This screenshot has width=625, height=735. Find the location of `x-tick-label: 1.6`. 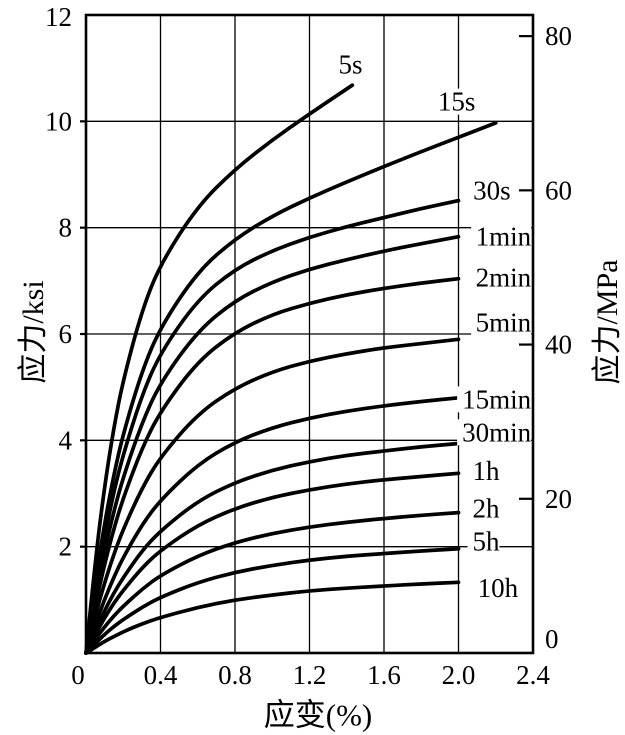

x-tick-label: 1.6 is located at coordinates (384, 675).